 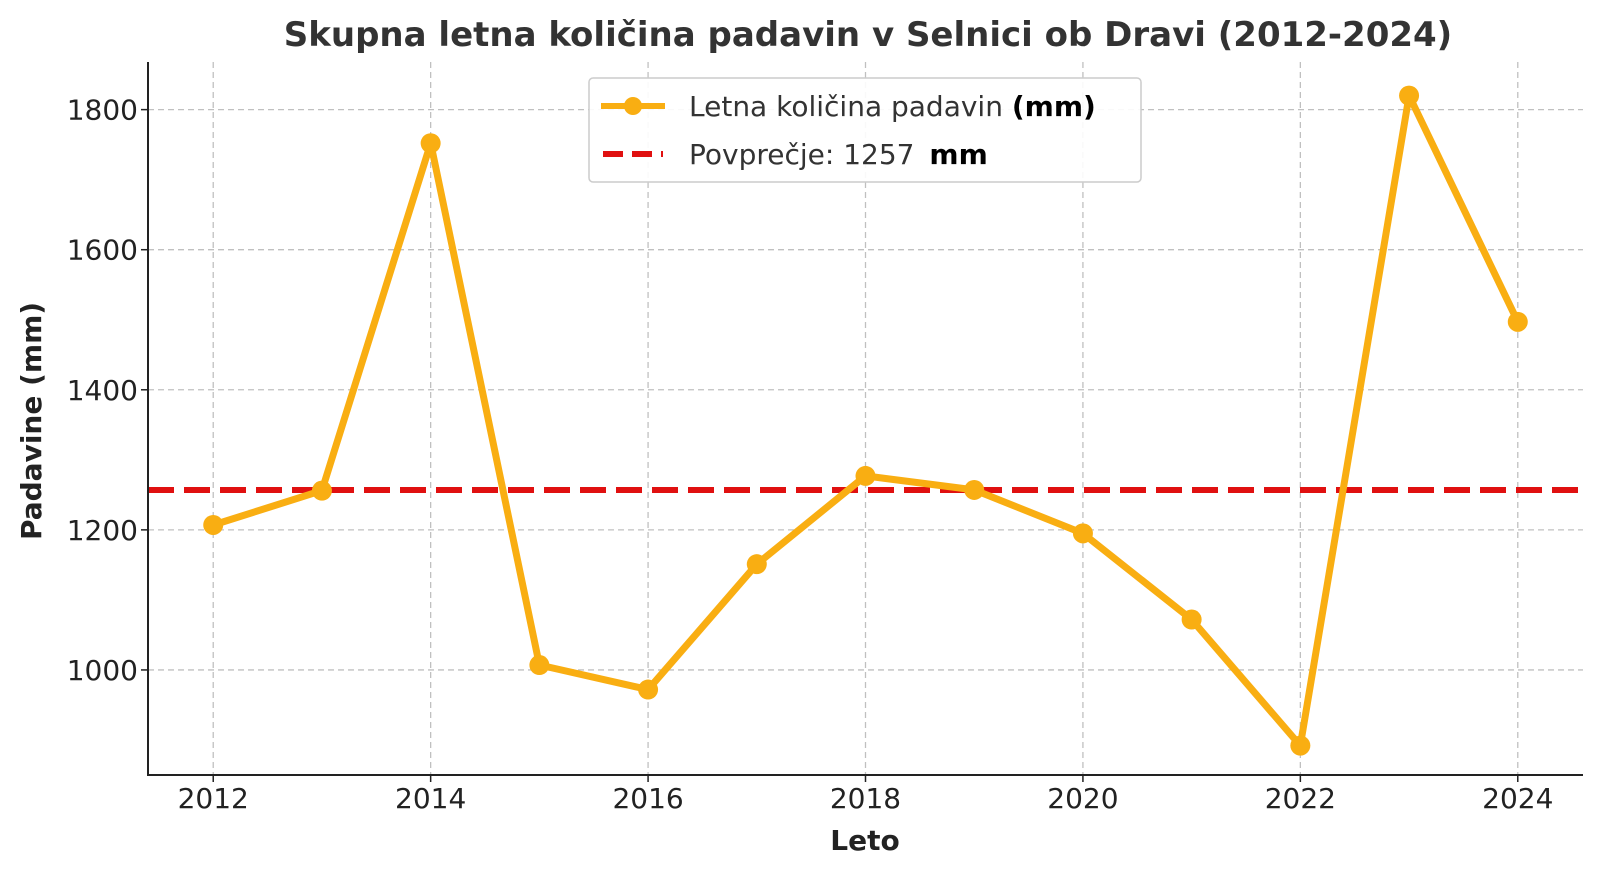 What do you see at coordinates (647, 798) in the screenshot?
I see `x-tick-label: 2016` at bounding box center [647, 798].